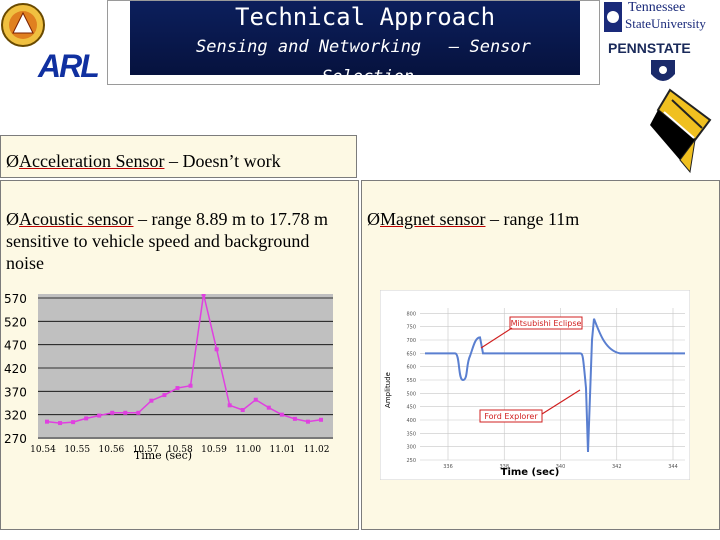  I want to click on magnet-x-tick-label: 344, so click(673, 467).